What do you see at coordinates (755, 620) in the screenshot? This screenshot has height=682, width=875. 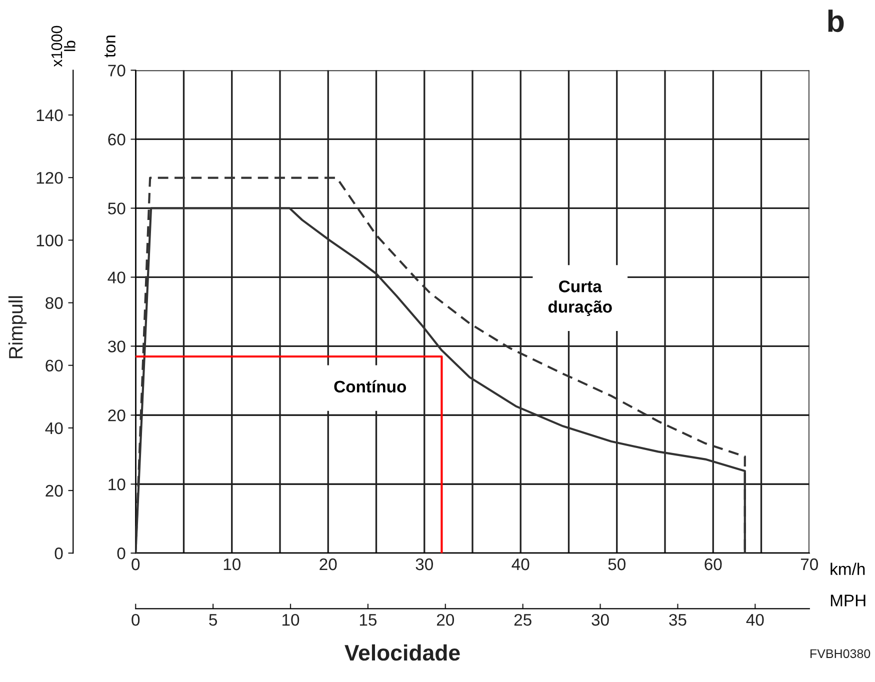 I see `x2-tick-label: 40` at bounding box center [755, 620].